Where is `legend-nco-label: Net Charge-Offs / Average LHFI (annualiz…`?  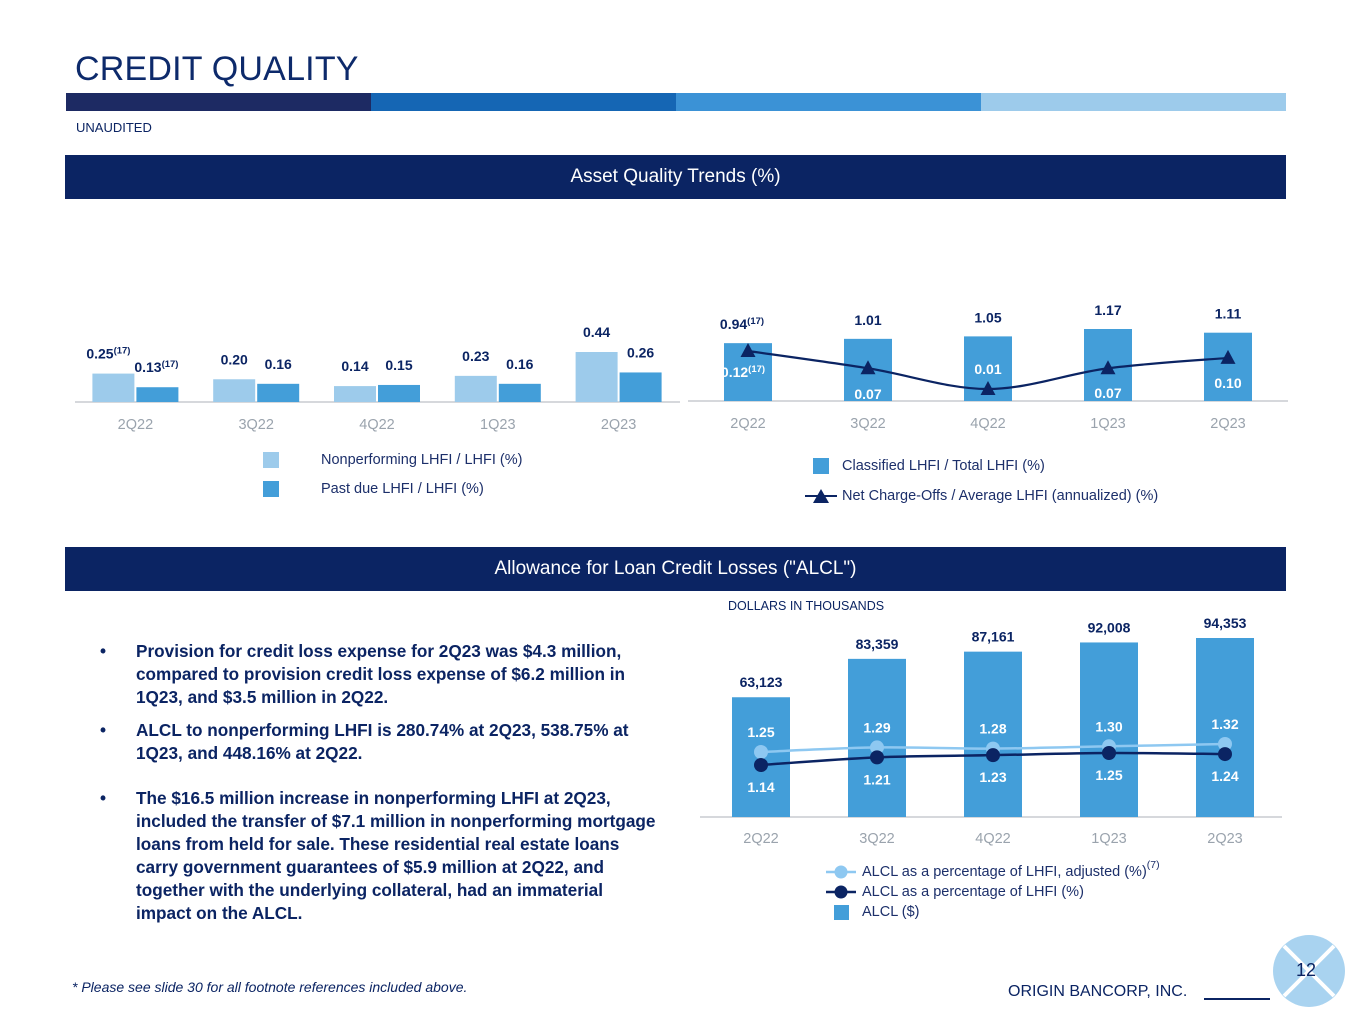
legend-nco-label: Net Charge-Offs / Average LHFI (annualiz… is located at coordinates (1000, 496).